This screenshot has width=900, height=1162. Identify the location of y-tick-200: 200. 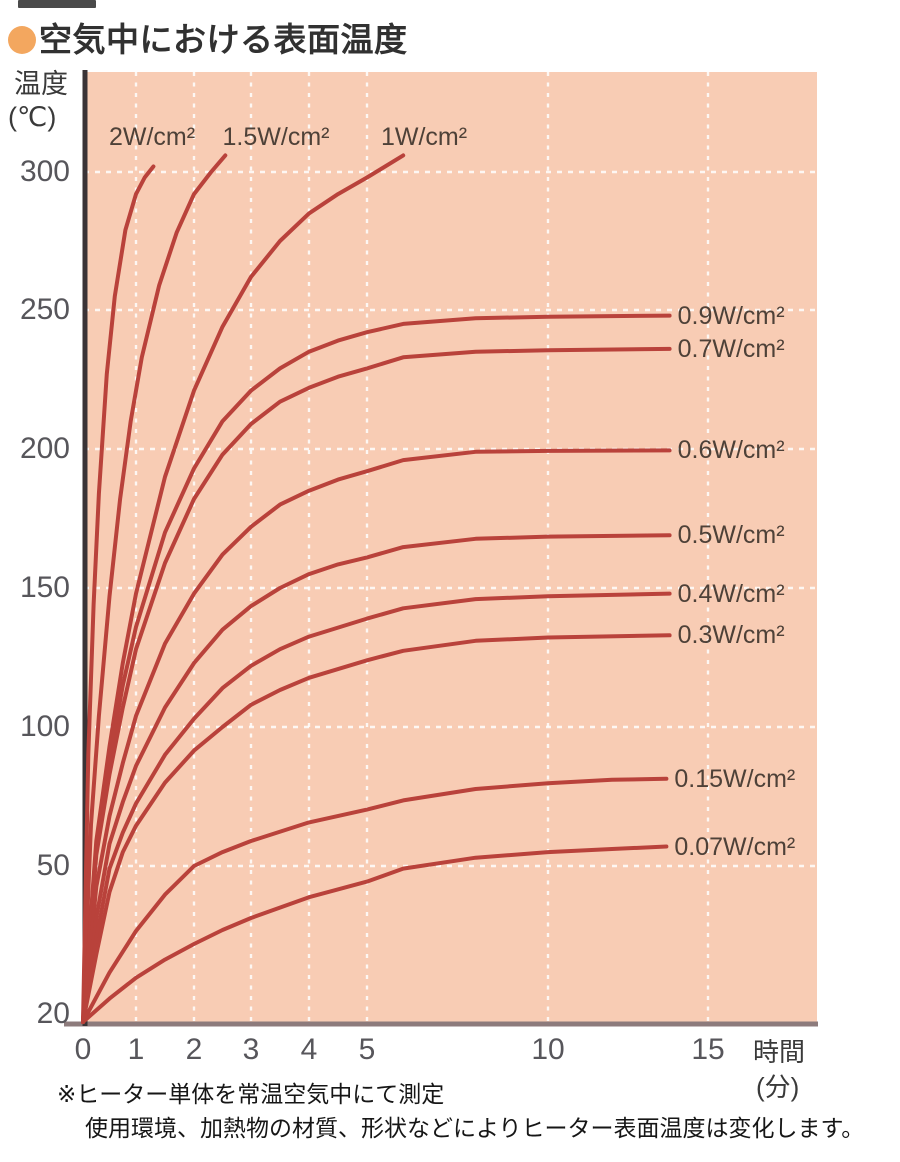
(44, 448).